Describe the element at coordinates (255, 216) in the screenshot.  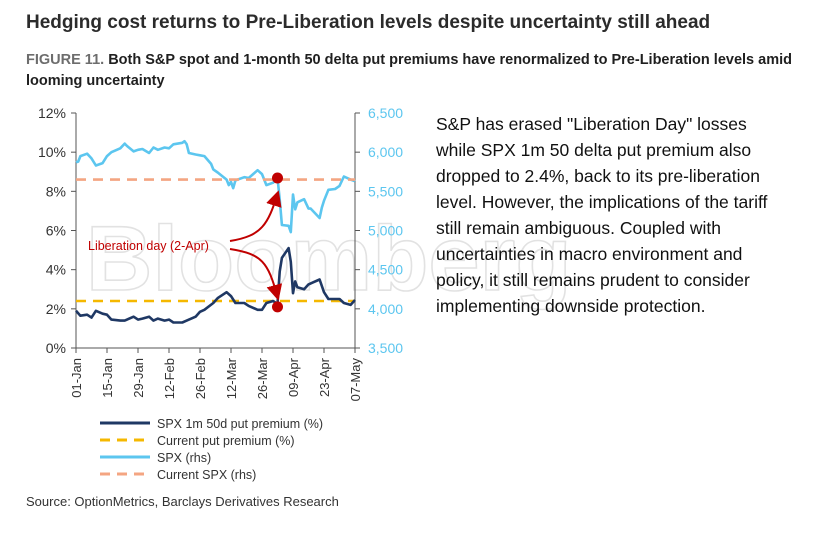
I see `annotation-arrow-up` at that location.